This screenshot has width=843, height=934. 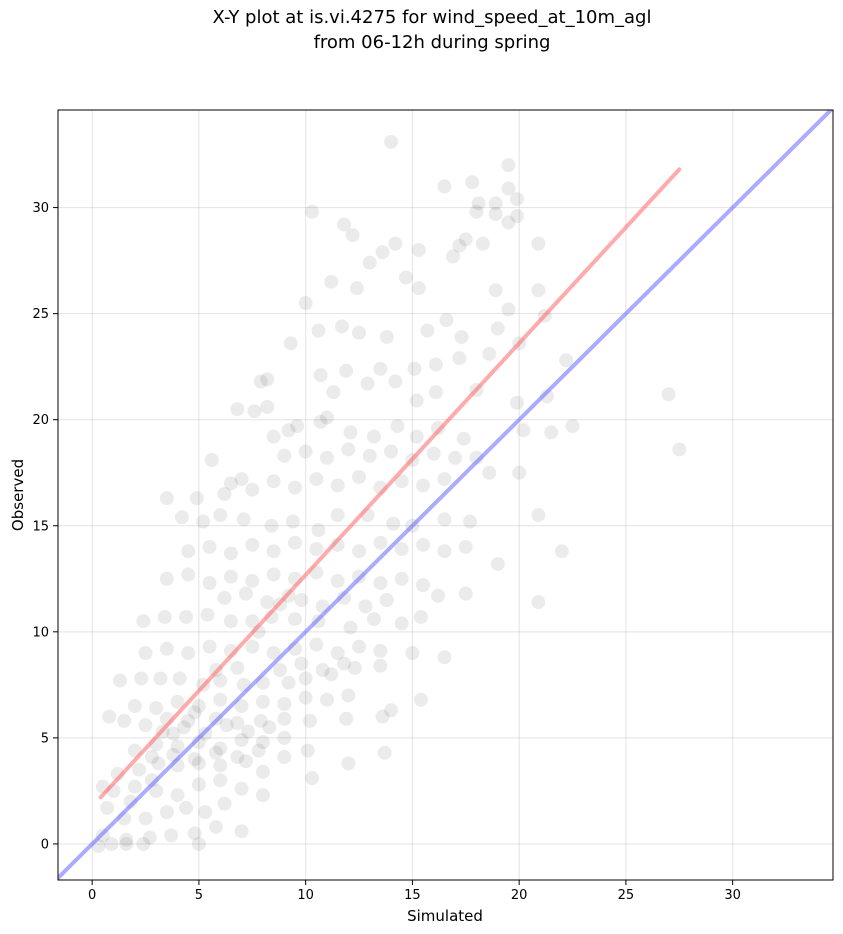 I want to click on chart-title-line-2: from 06-12h during spring, so click(x=432, y=42).